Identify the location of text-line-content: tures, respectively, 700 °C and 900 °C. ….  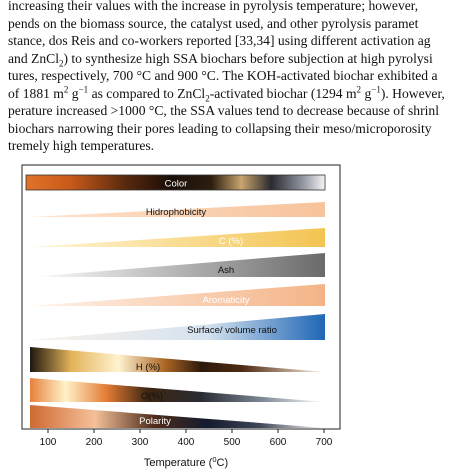
(223, 75).